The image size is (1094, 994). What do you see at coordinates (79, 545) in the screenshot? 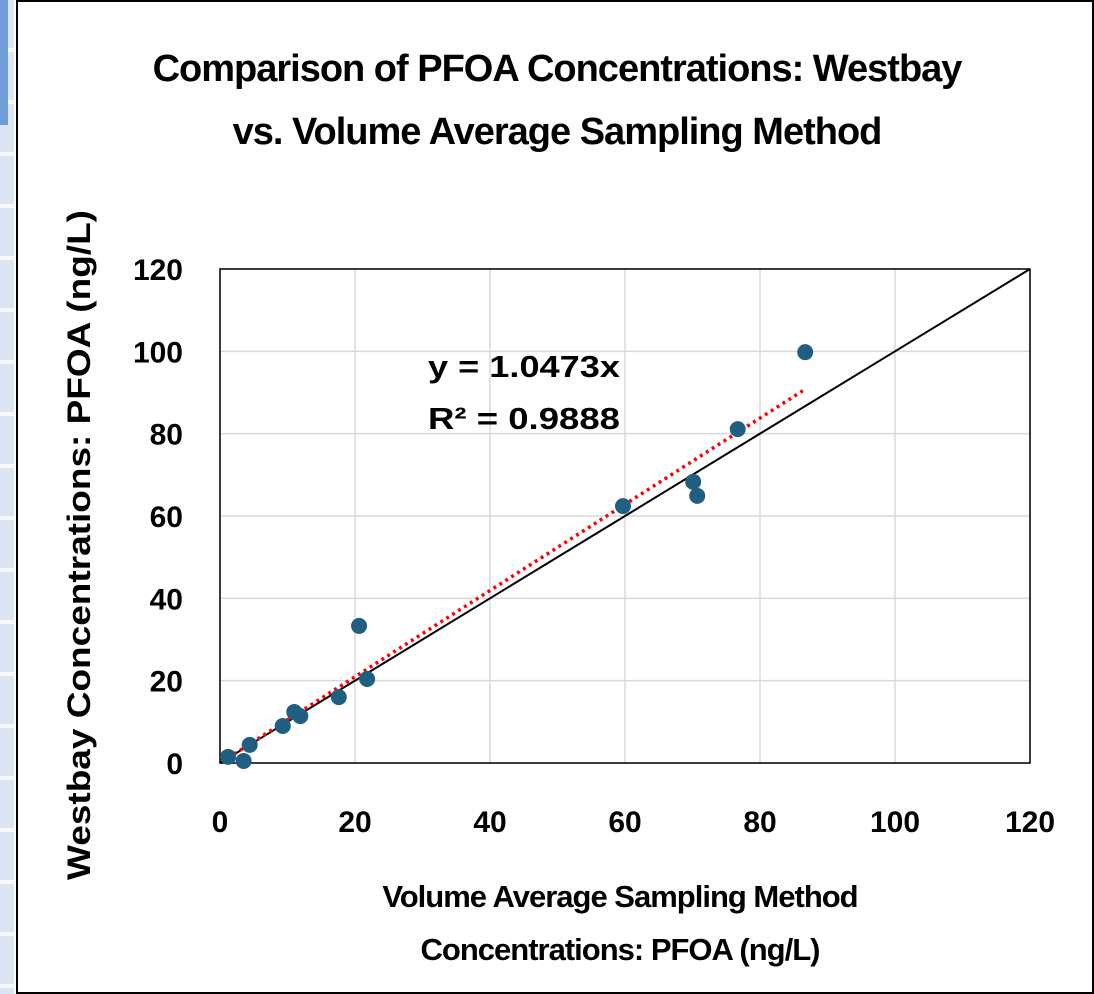
I see `y-axis-title: Westbay Concentrations: PFOA (ng/L)` at bounding box center [79, 545].